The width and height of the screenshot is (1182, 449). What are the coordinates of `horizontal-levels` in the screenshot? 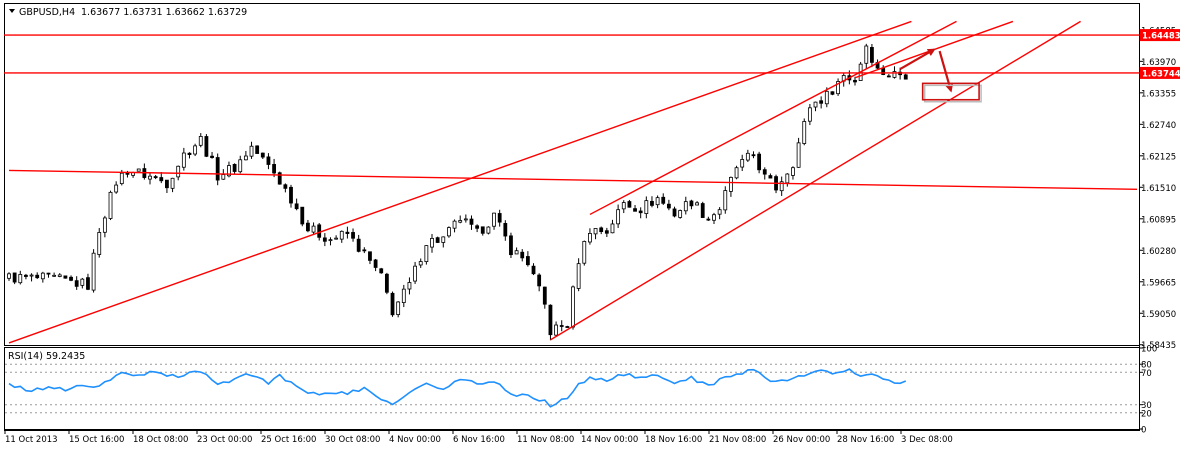 It's located at (571, 54).